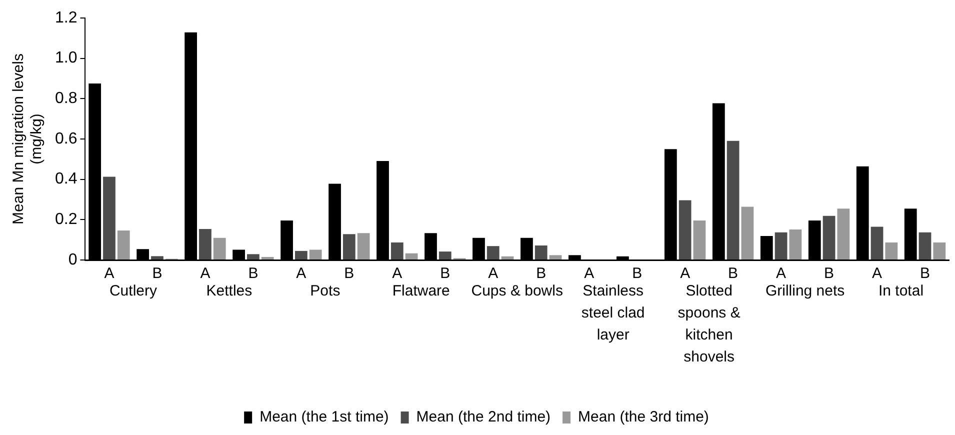 This screenshot has width=955, height=435. I want to click on text: Stainless steel clad layer, so click(613, 313).